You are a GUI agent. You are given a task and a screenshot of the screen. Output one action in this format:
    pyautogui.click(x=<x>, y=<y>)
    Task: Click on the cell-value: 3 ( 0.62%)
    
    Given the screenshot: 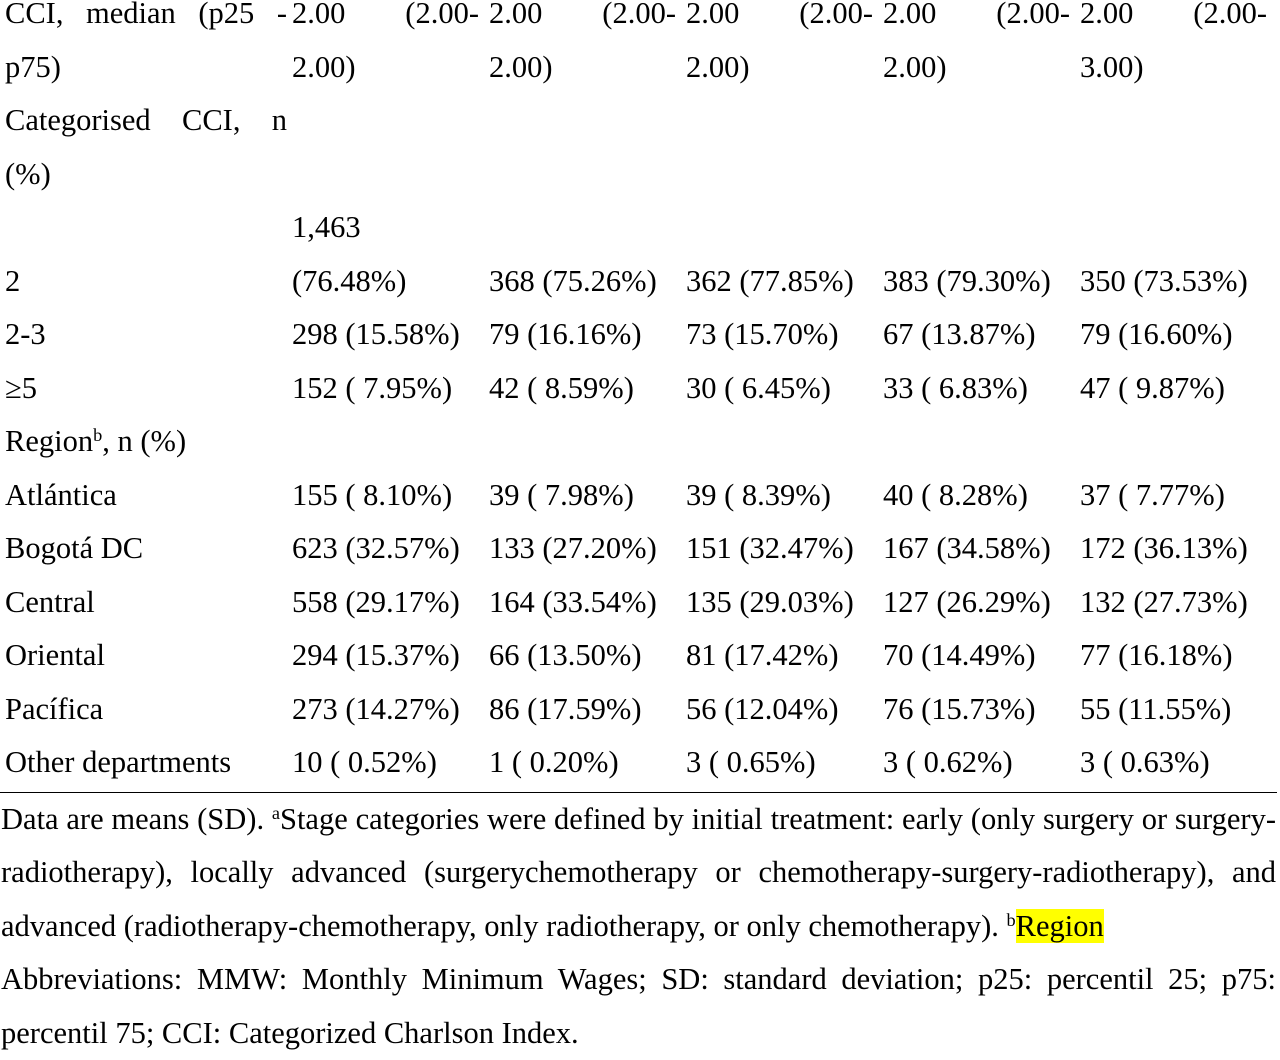 What is the action you would take?
    pyautogui.click(x=948, y=762)
    